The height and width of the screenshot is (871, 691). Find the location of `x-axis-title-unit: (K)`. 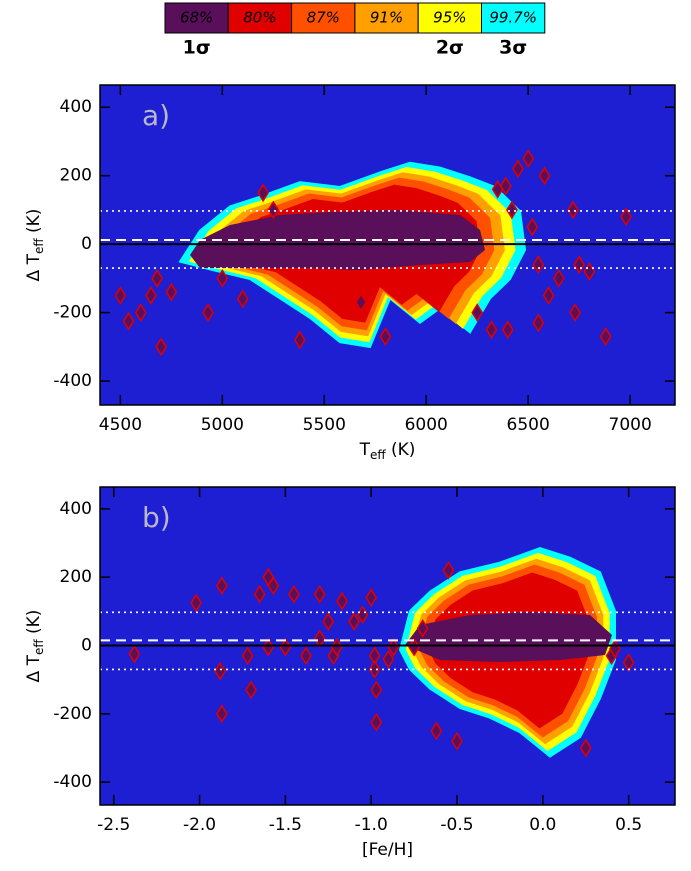

x-axis-title-unit: (K) is located at coordinates (401, 450).